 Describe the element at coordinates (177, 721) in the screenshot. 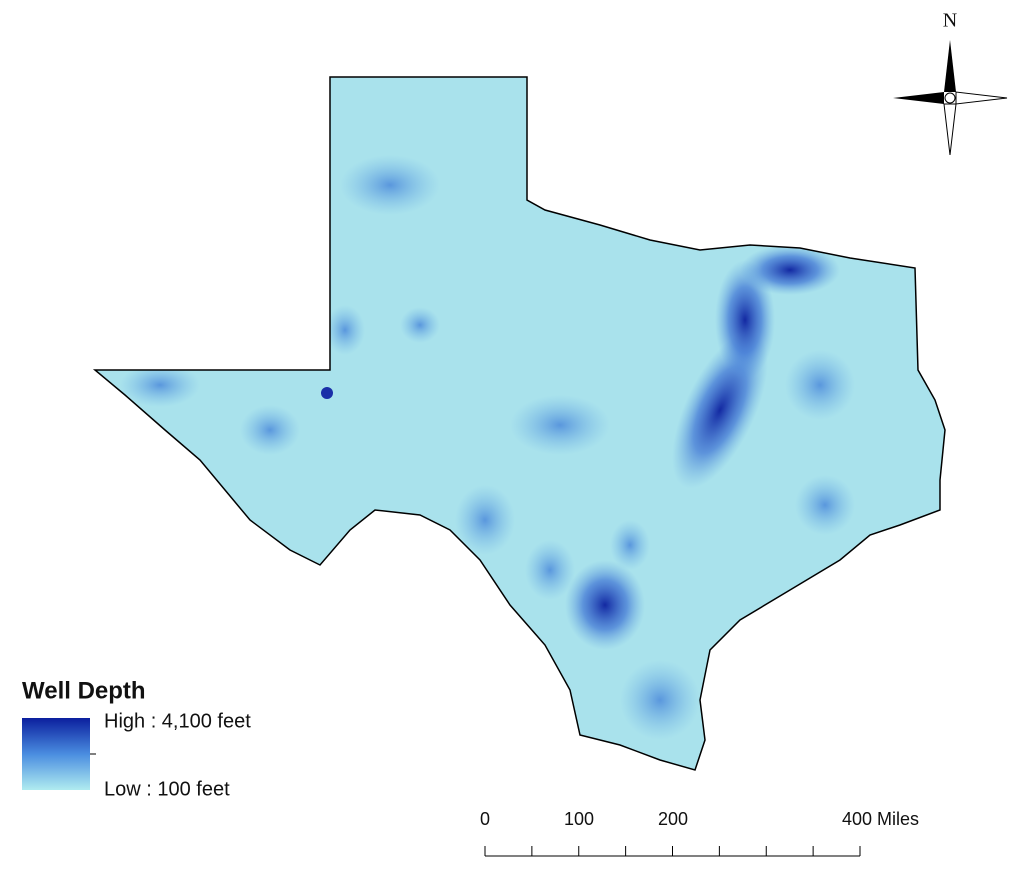

I see `legend-high: High : 4,100 feet` at that location.